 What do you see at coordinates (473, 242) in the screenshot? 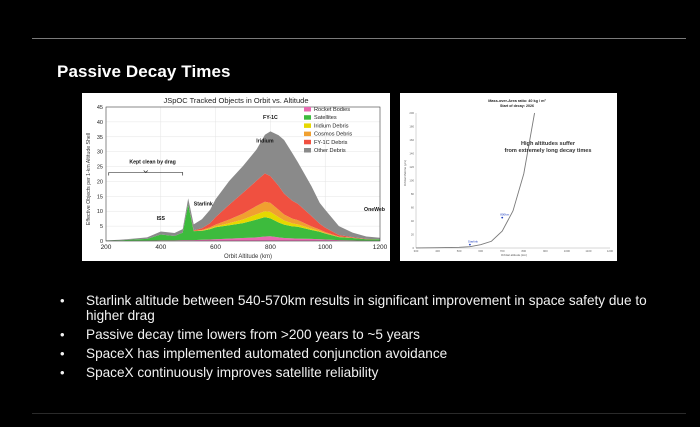
I see `point-label: Starlink` at bounding box center [473, 242].